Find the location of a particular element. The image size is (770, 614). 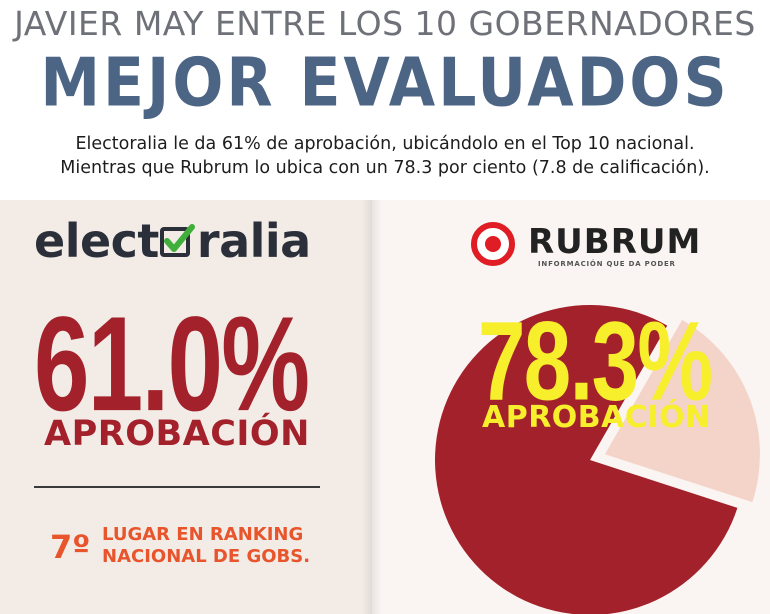

divider-line is located at coordinates (177, 487).